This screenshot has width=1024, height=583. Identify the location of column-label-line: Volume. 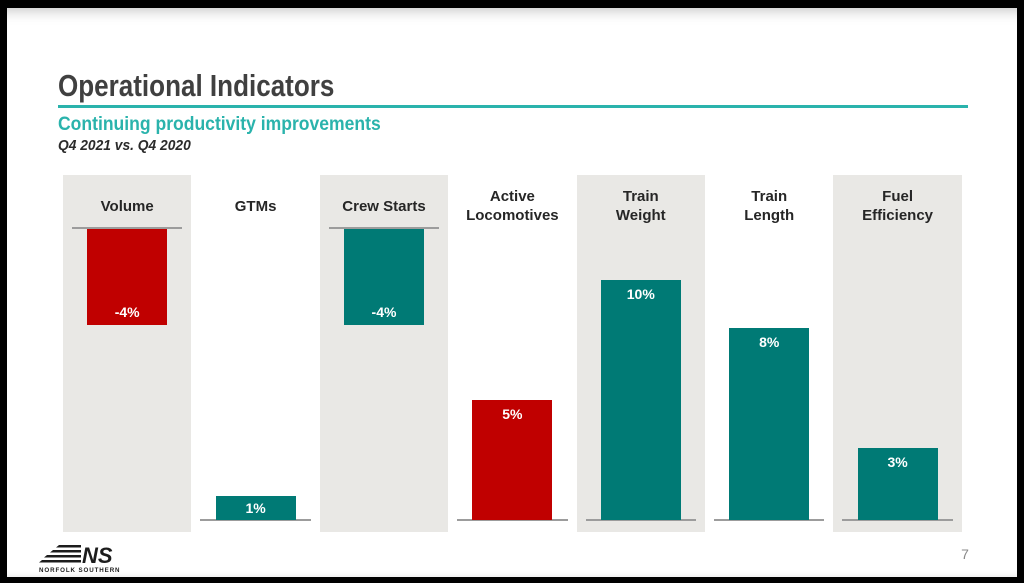
(127, 206).